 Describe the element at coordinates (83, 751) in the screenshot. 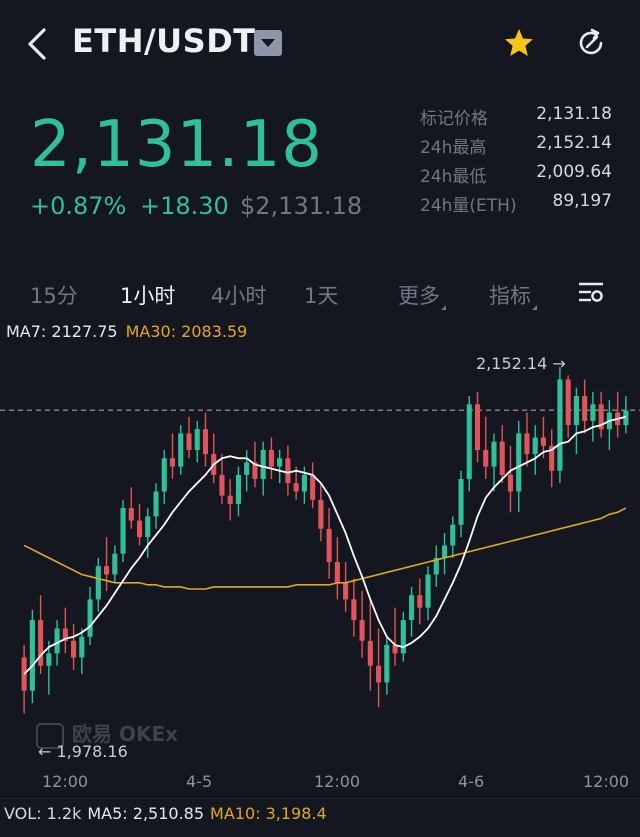

I see `low-price-label: ← 1,978.16` at that location.